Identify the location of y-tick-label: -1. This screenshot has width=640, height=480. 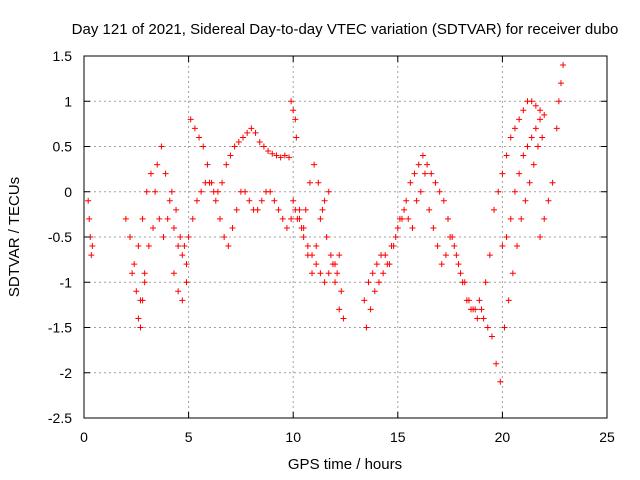
(66, 282).